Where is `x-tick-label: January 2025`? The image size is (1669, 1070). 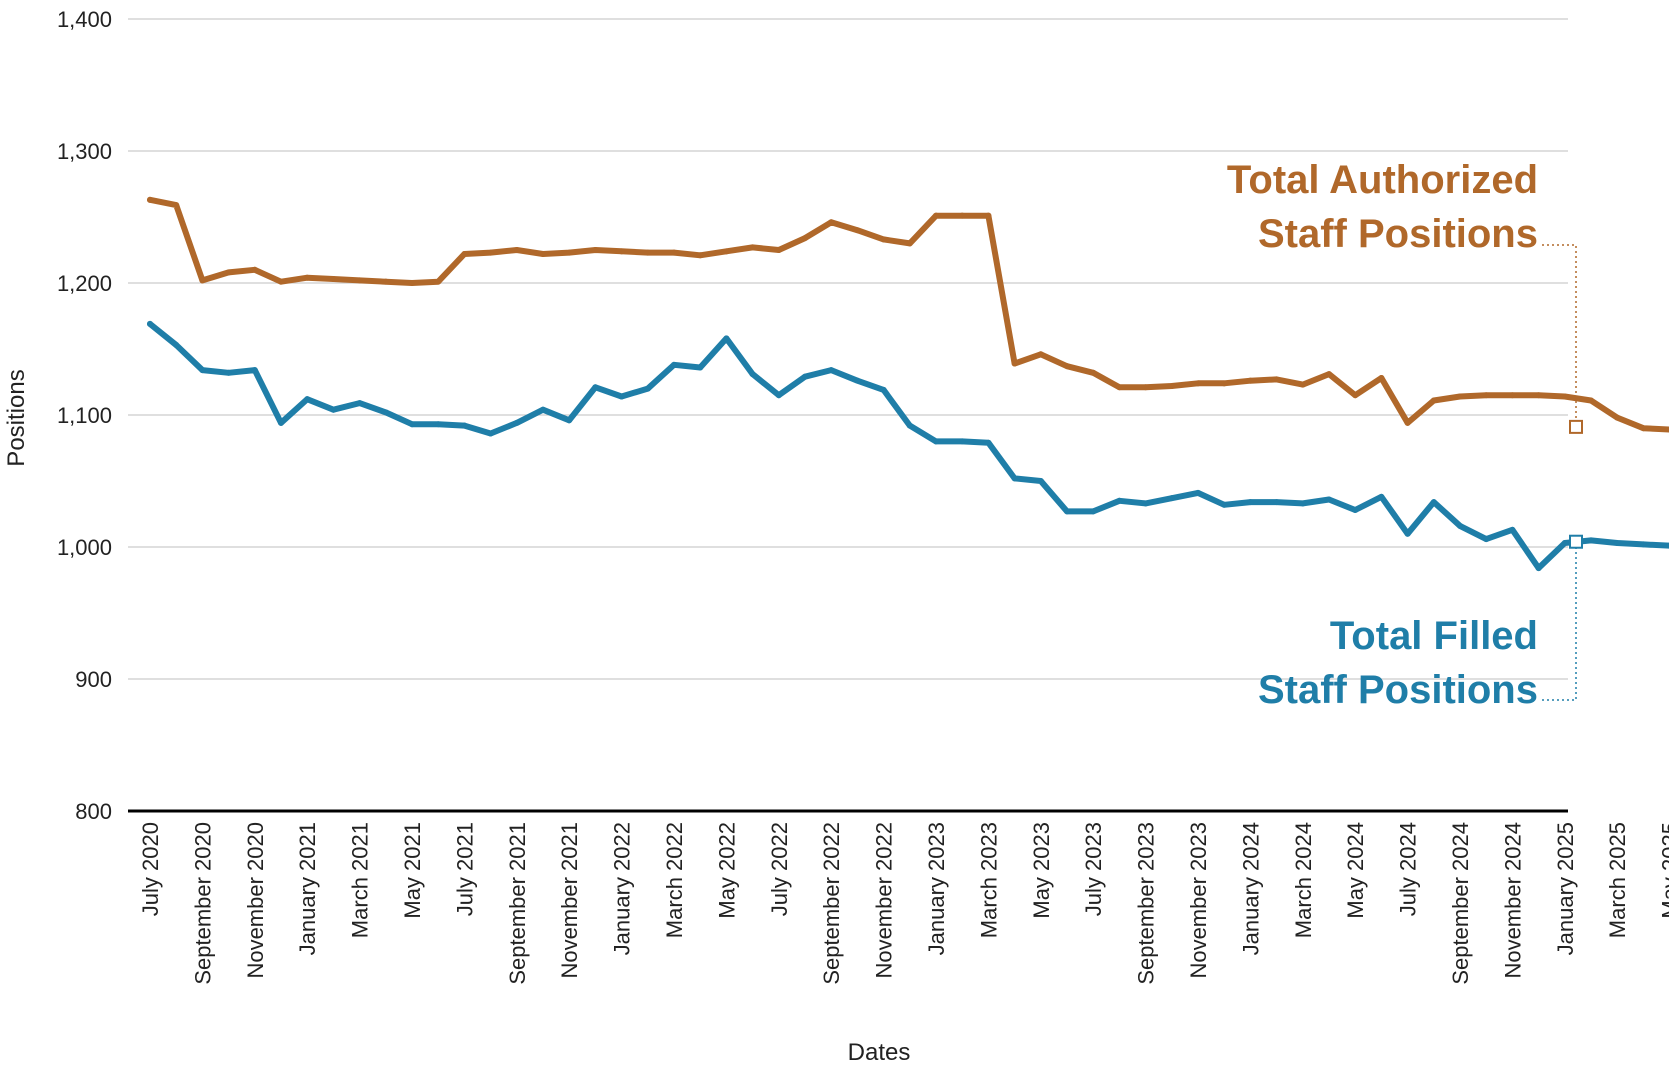
x-tick-label: January 2025 is located at coordinates (1565, 888).